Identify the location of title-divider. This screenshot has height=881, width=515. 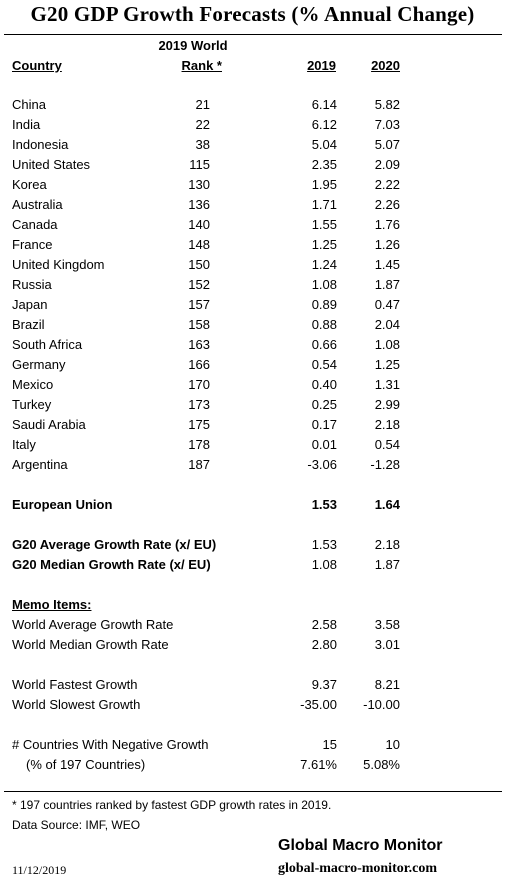
(253, 34).